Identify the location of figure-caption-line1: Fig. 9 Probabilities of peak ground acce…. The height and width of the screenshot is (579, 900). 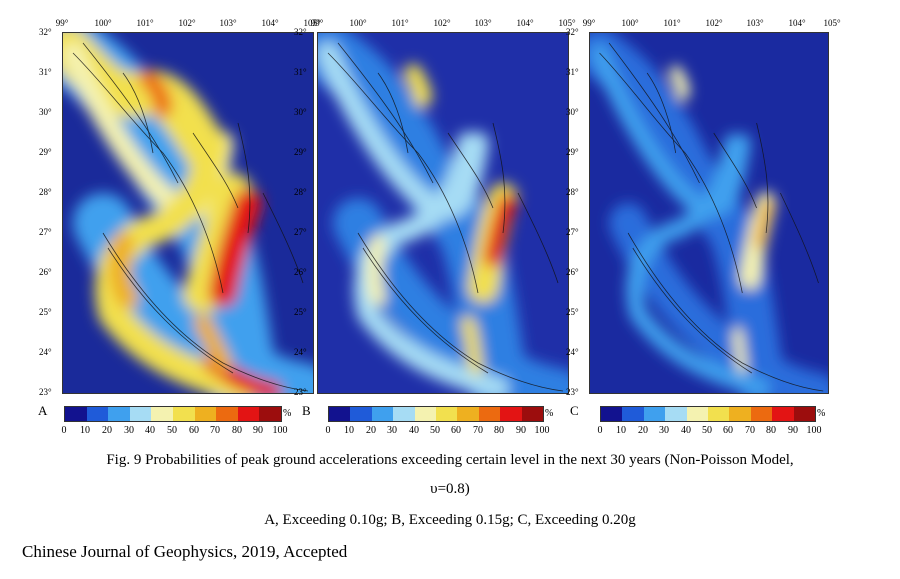
(450, 460).